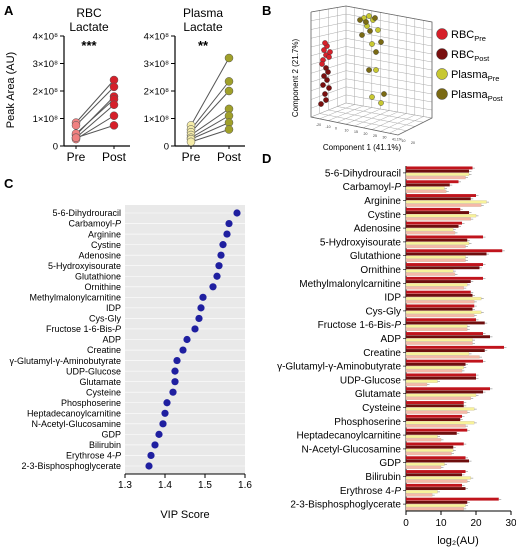 This screenshot has height=550, width=516. What do you see at coordinates (442, 34) in the screenshot?
I see `legend-swatch` at bounding box center [442, 34].